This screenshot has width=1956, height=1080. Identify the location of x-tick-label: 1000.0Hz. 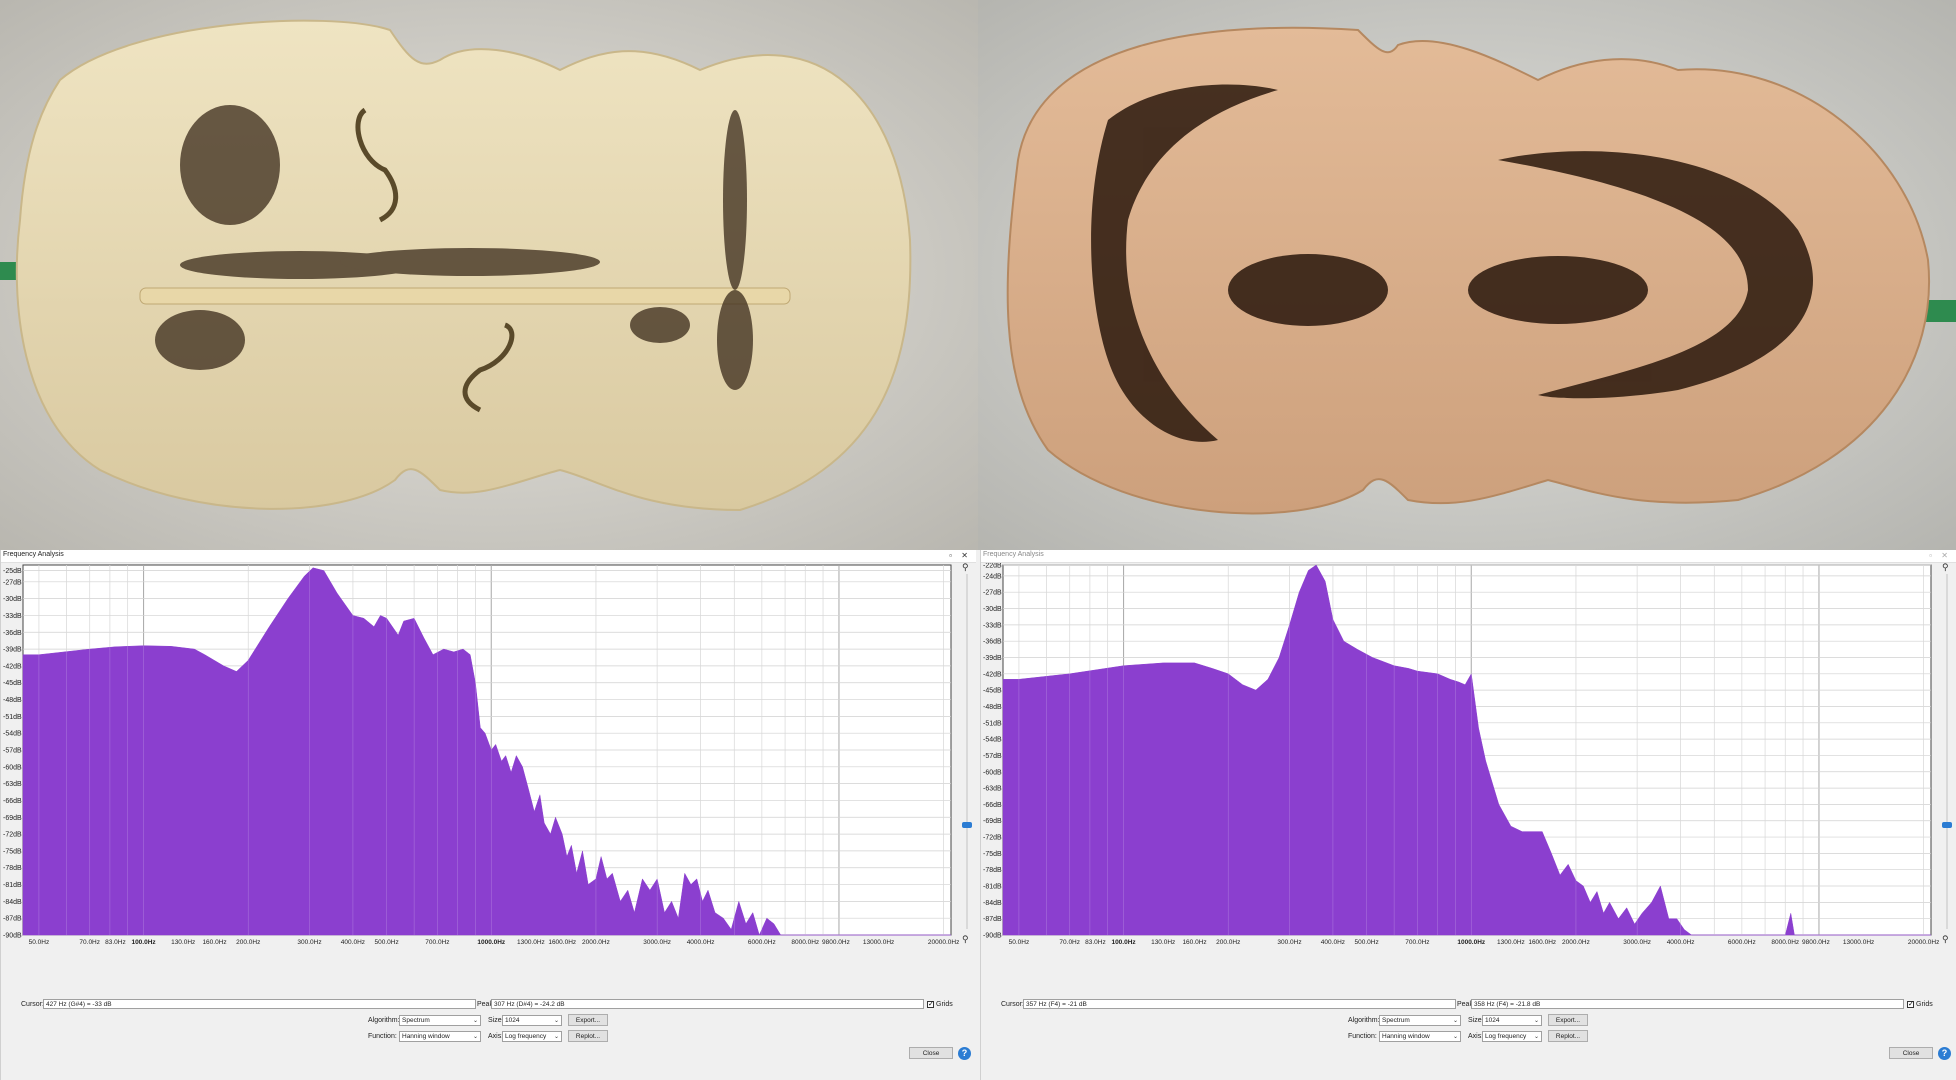
(1471, 942).